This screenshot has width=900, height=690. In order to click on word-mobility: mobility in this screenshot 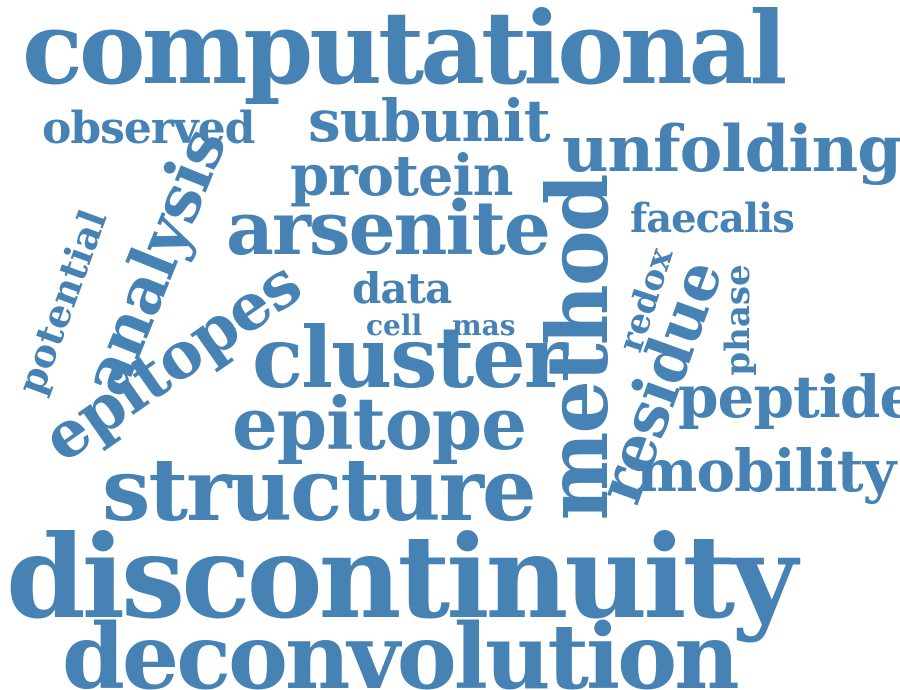, I will do `click(766, 471)`.